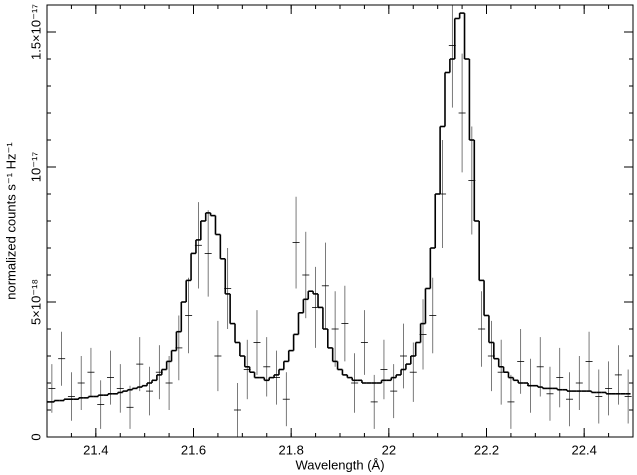  I want to click on x-tick-label: 21.4, so click(95, 449).